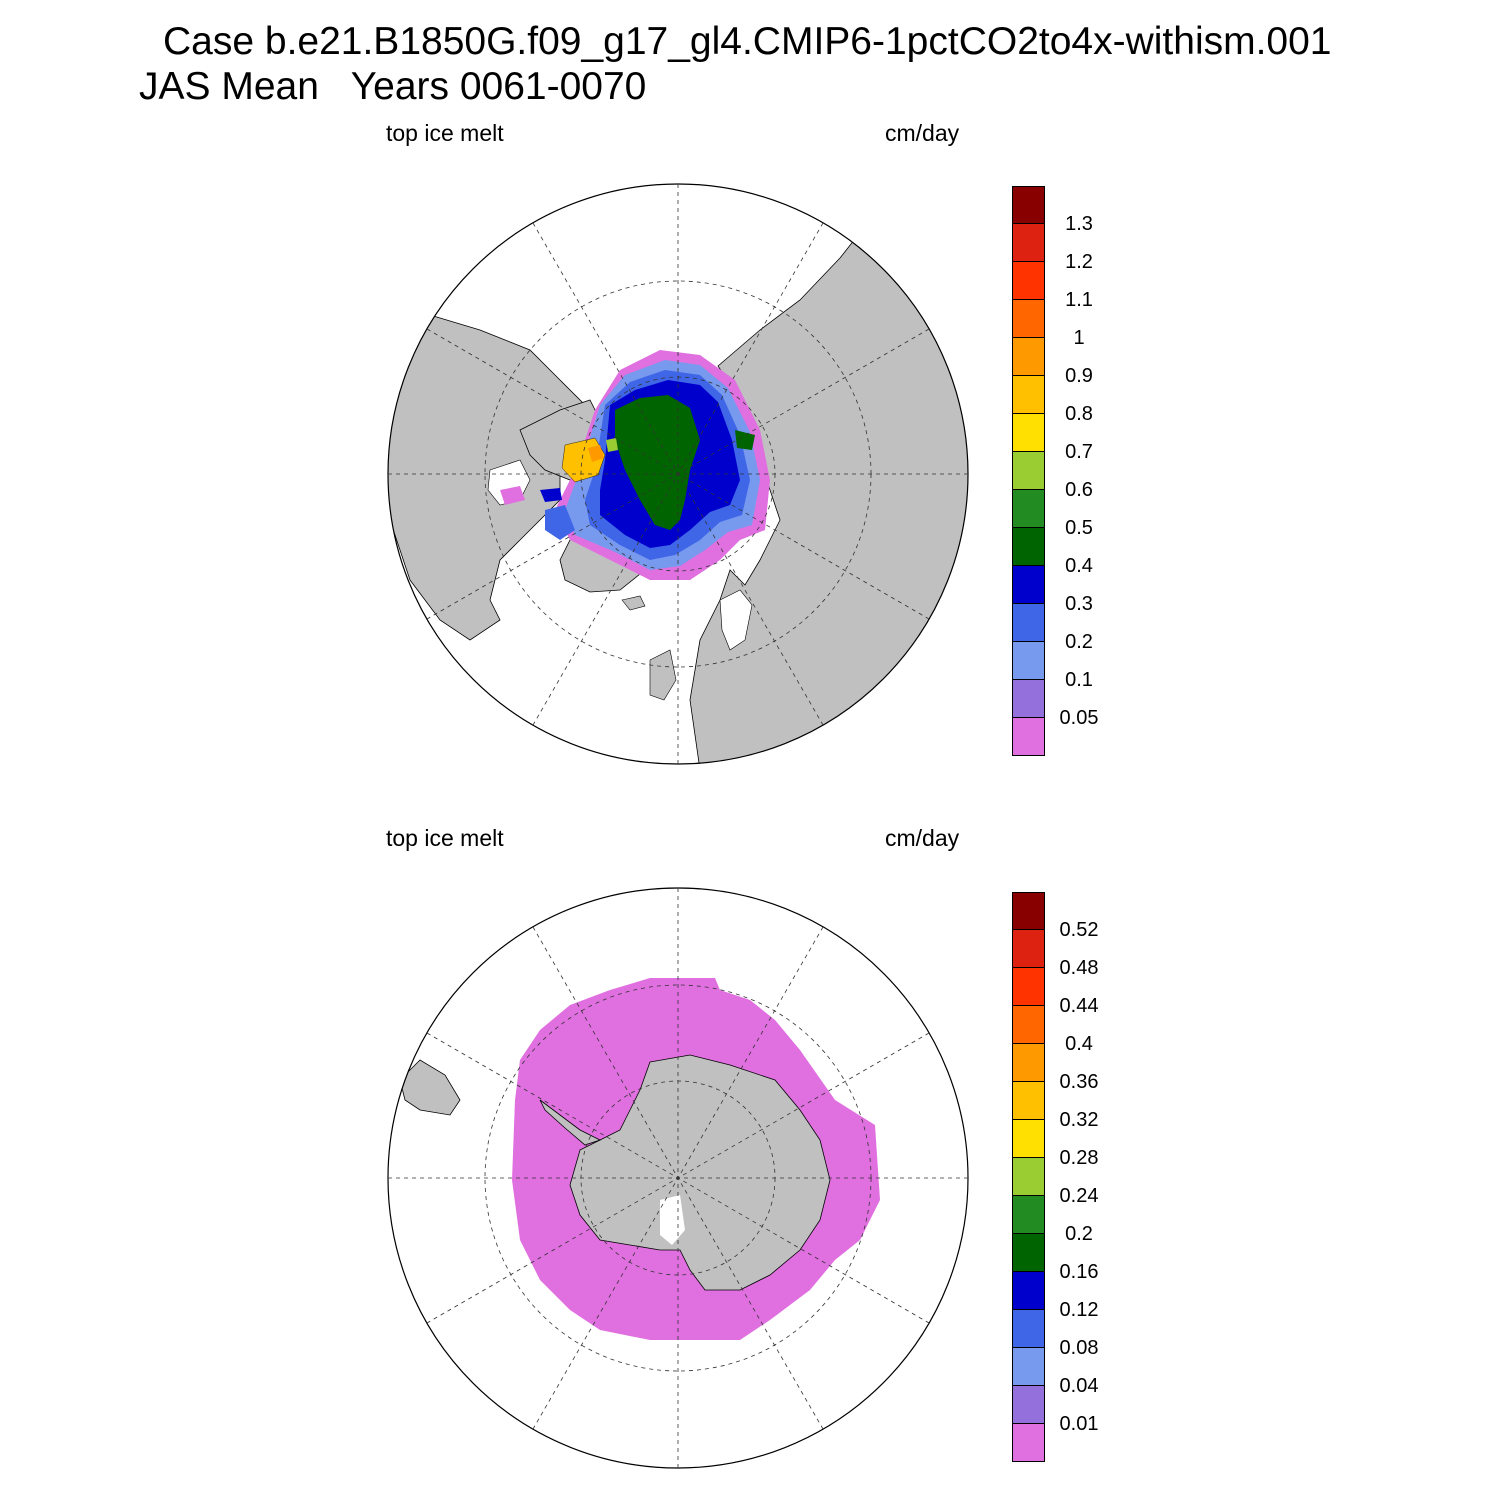  I want to click on north-panel-right-label: cm/day, so click(922, 133).